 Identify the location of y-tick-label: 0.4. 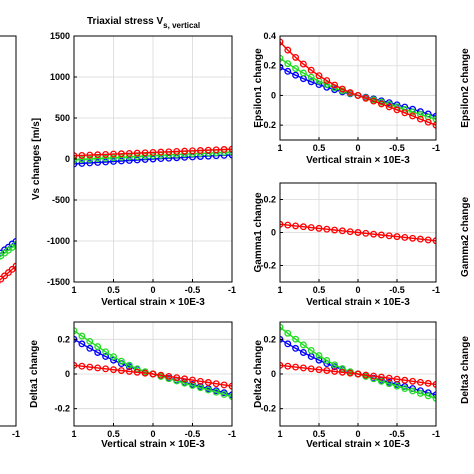
(269, 36).